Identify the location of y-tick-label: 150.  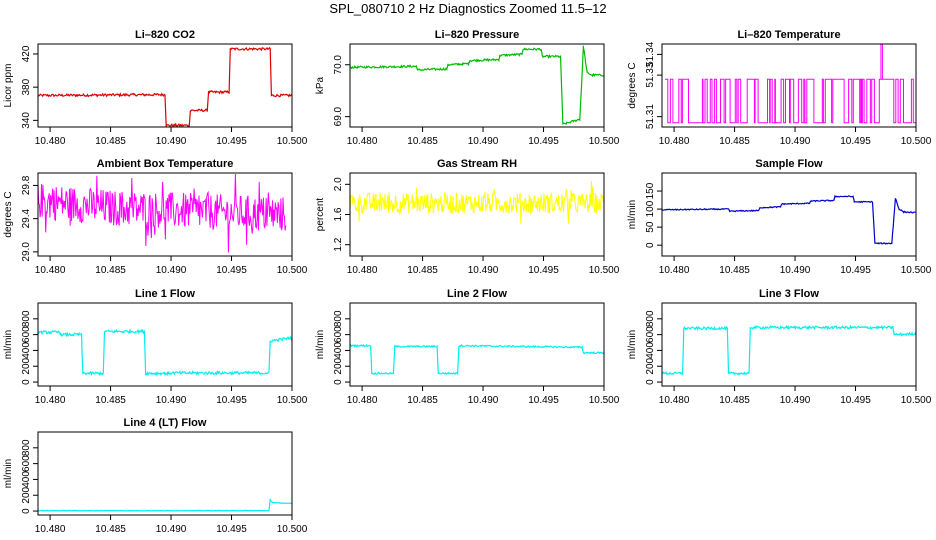
(650, 190).